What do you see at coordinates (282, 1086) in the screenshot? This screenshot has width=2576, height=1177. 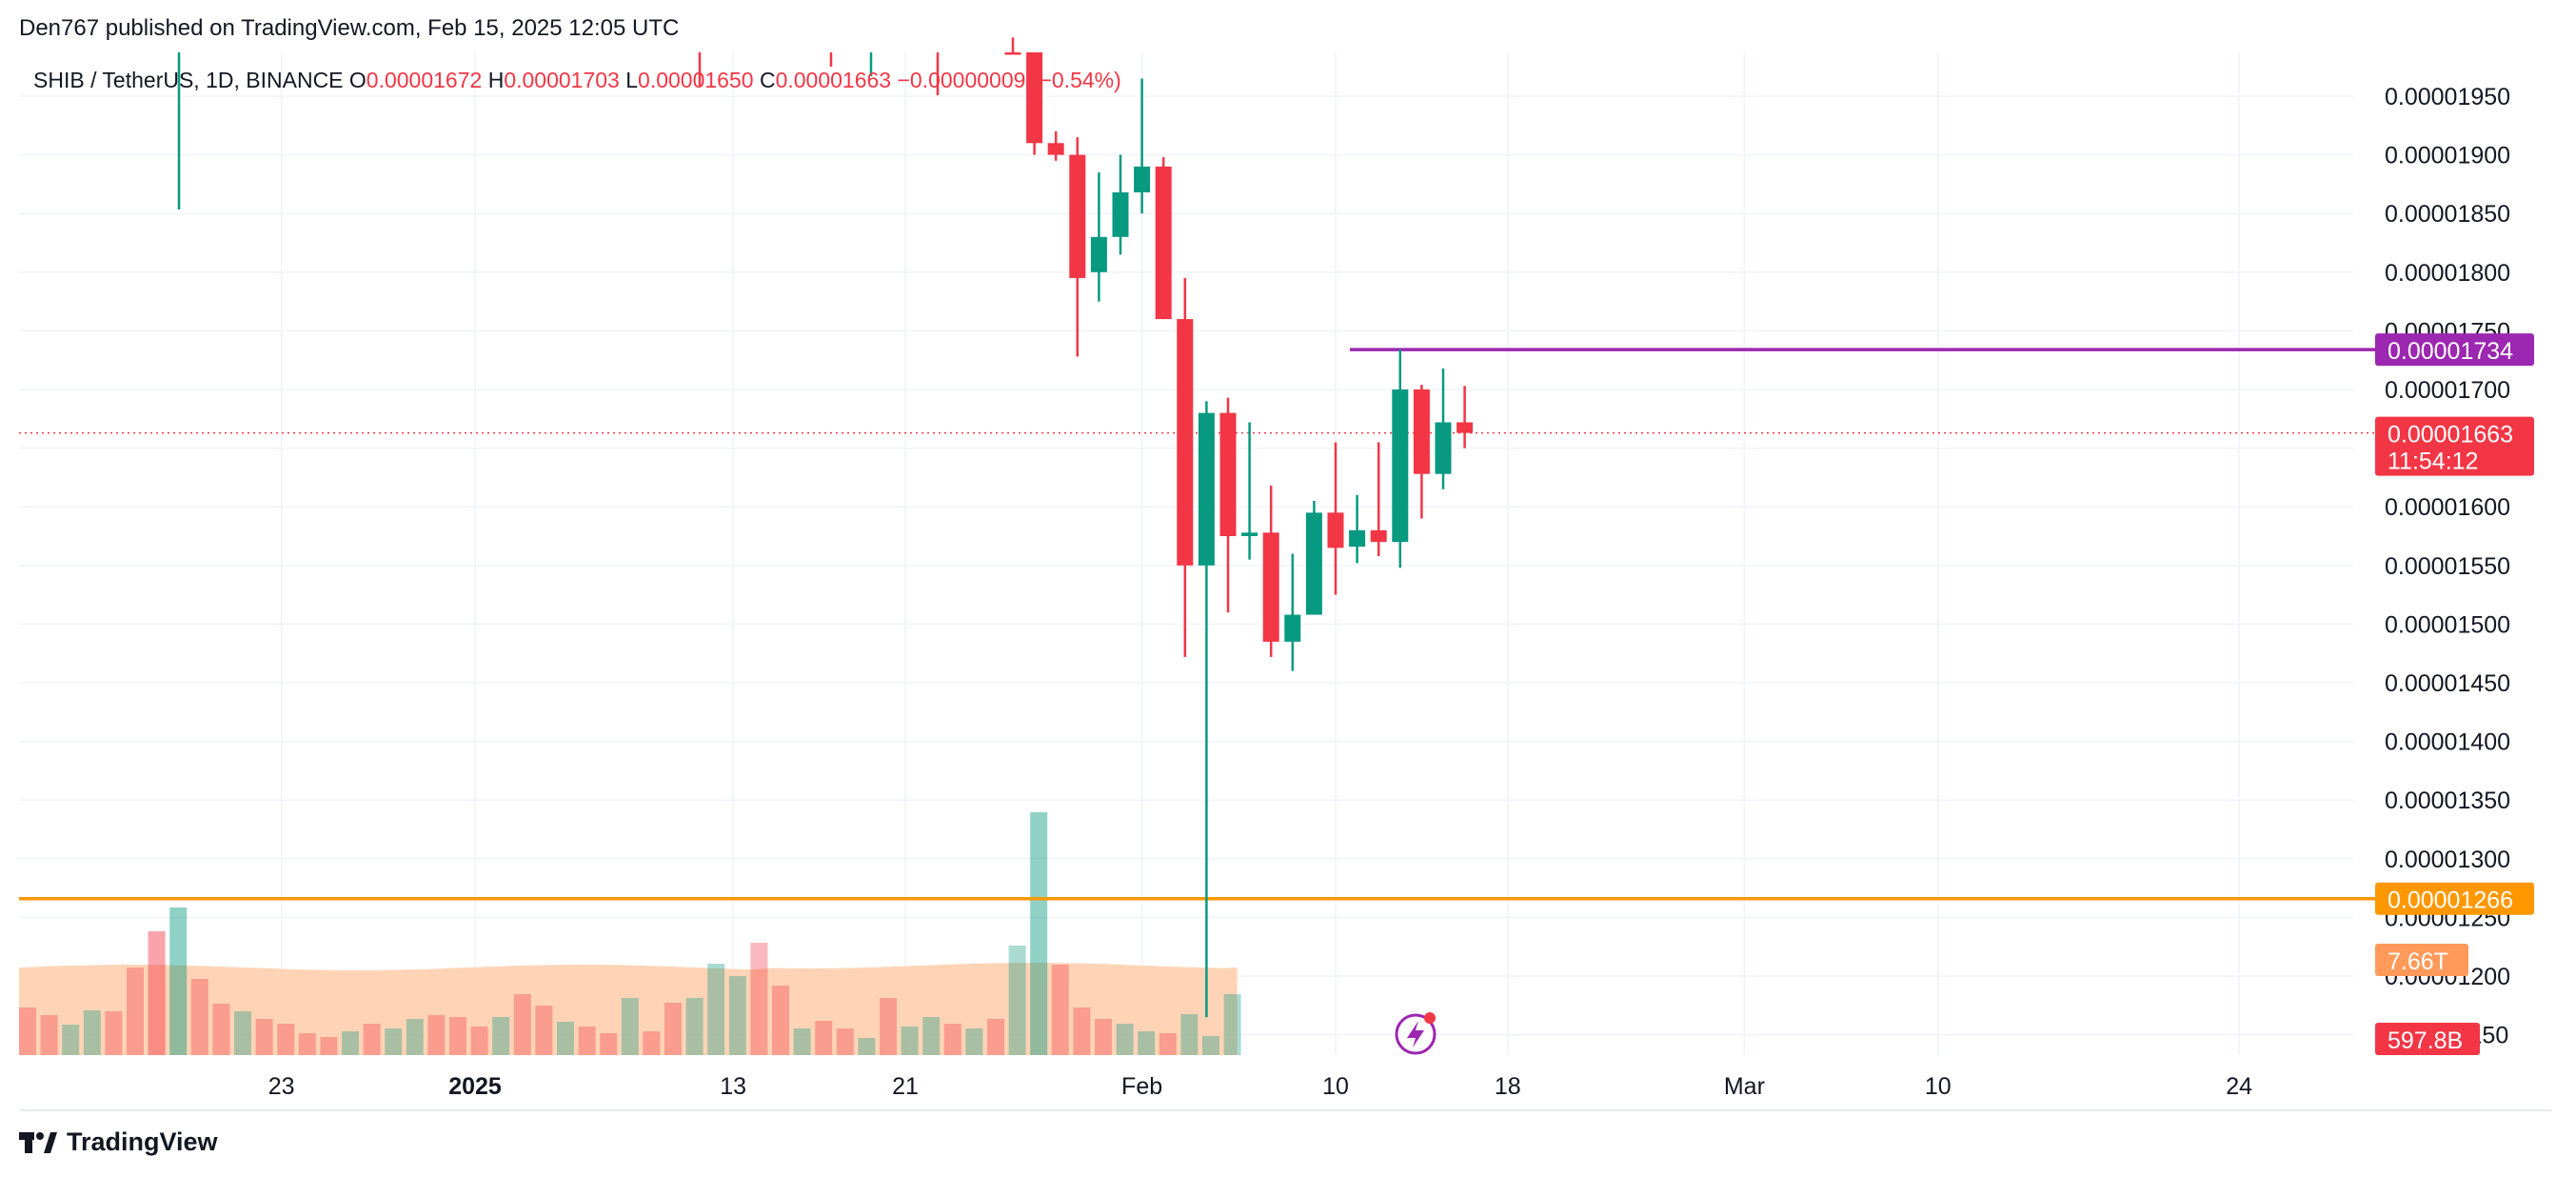 I see `time-tick-label: 23` at bounding box center [282, 1086].